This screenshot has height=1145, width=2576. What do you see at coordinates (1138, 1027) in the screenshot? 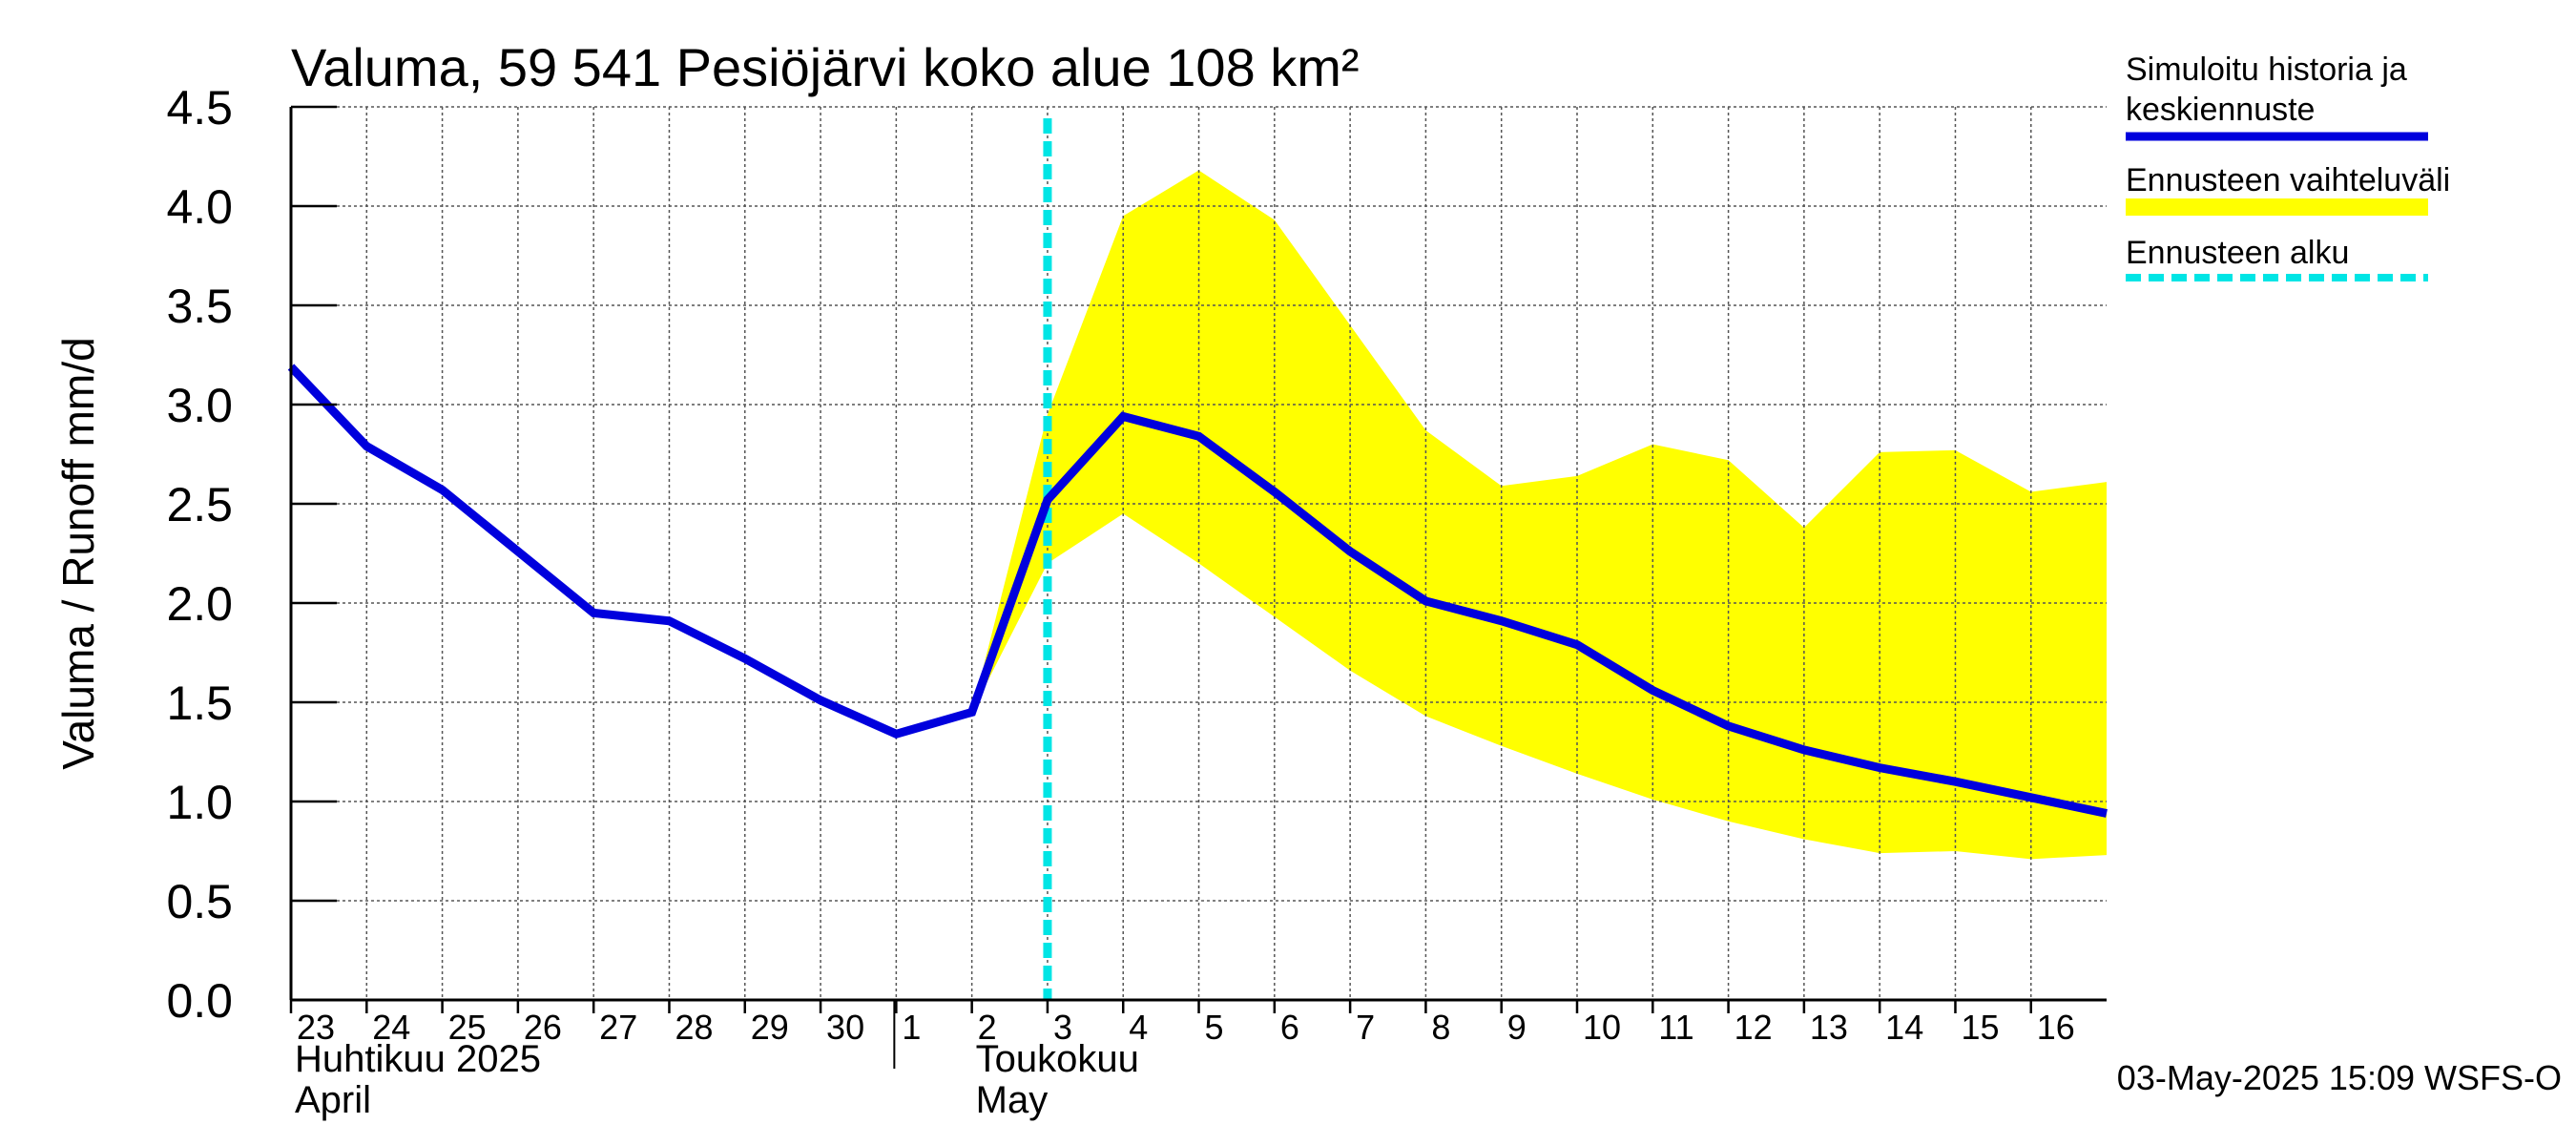
I see `x-tick-label: 4` at bounding box center [1138, 1027].